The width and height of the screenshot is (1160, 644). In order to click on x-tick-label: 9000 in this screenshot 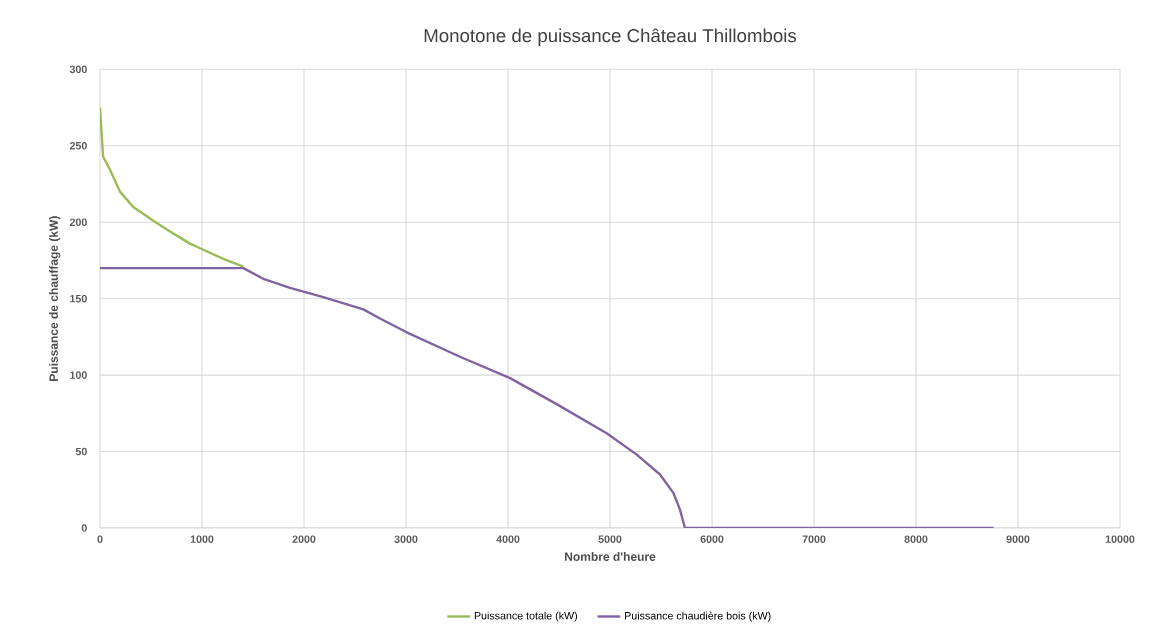, I will do `click(1018, 539)`.